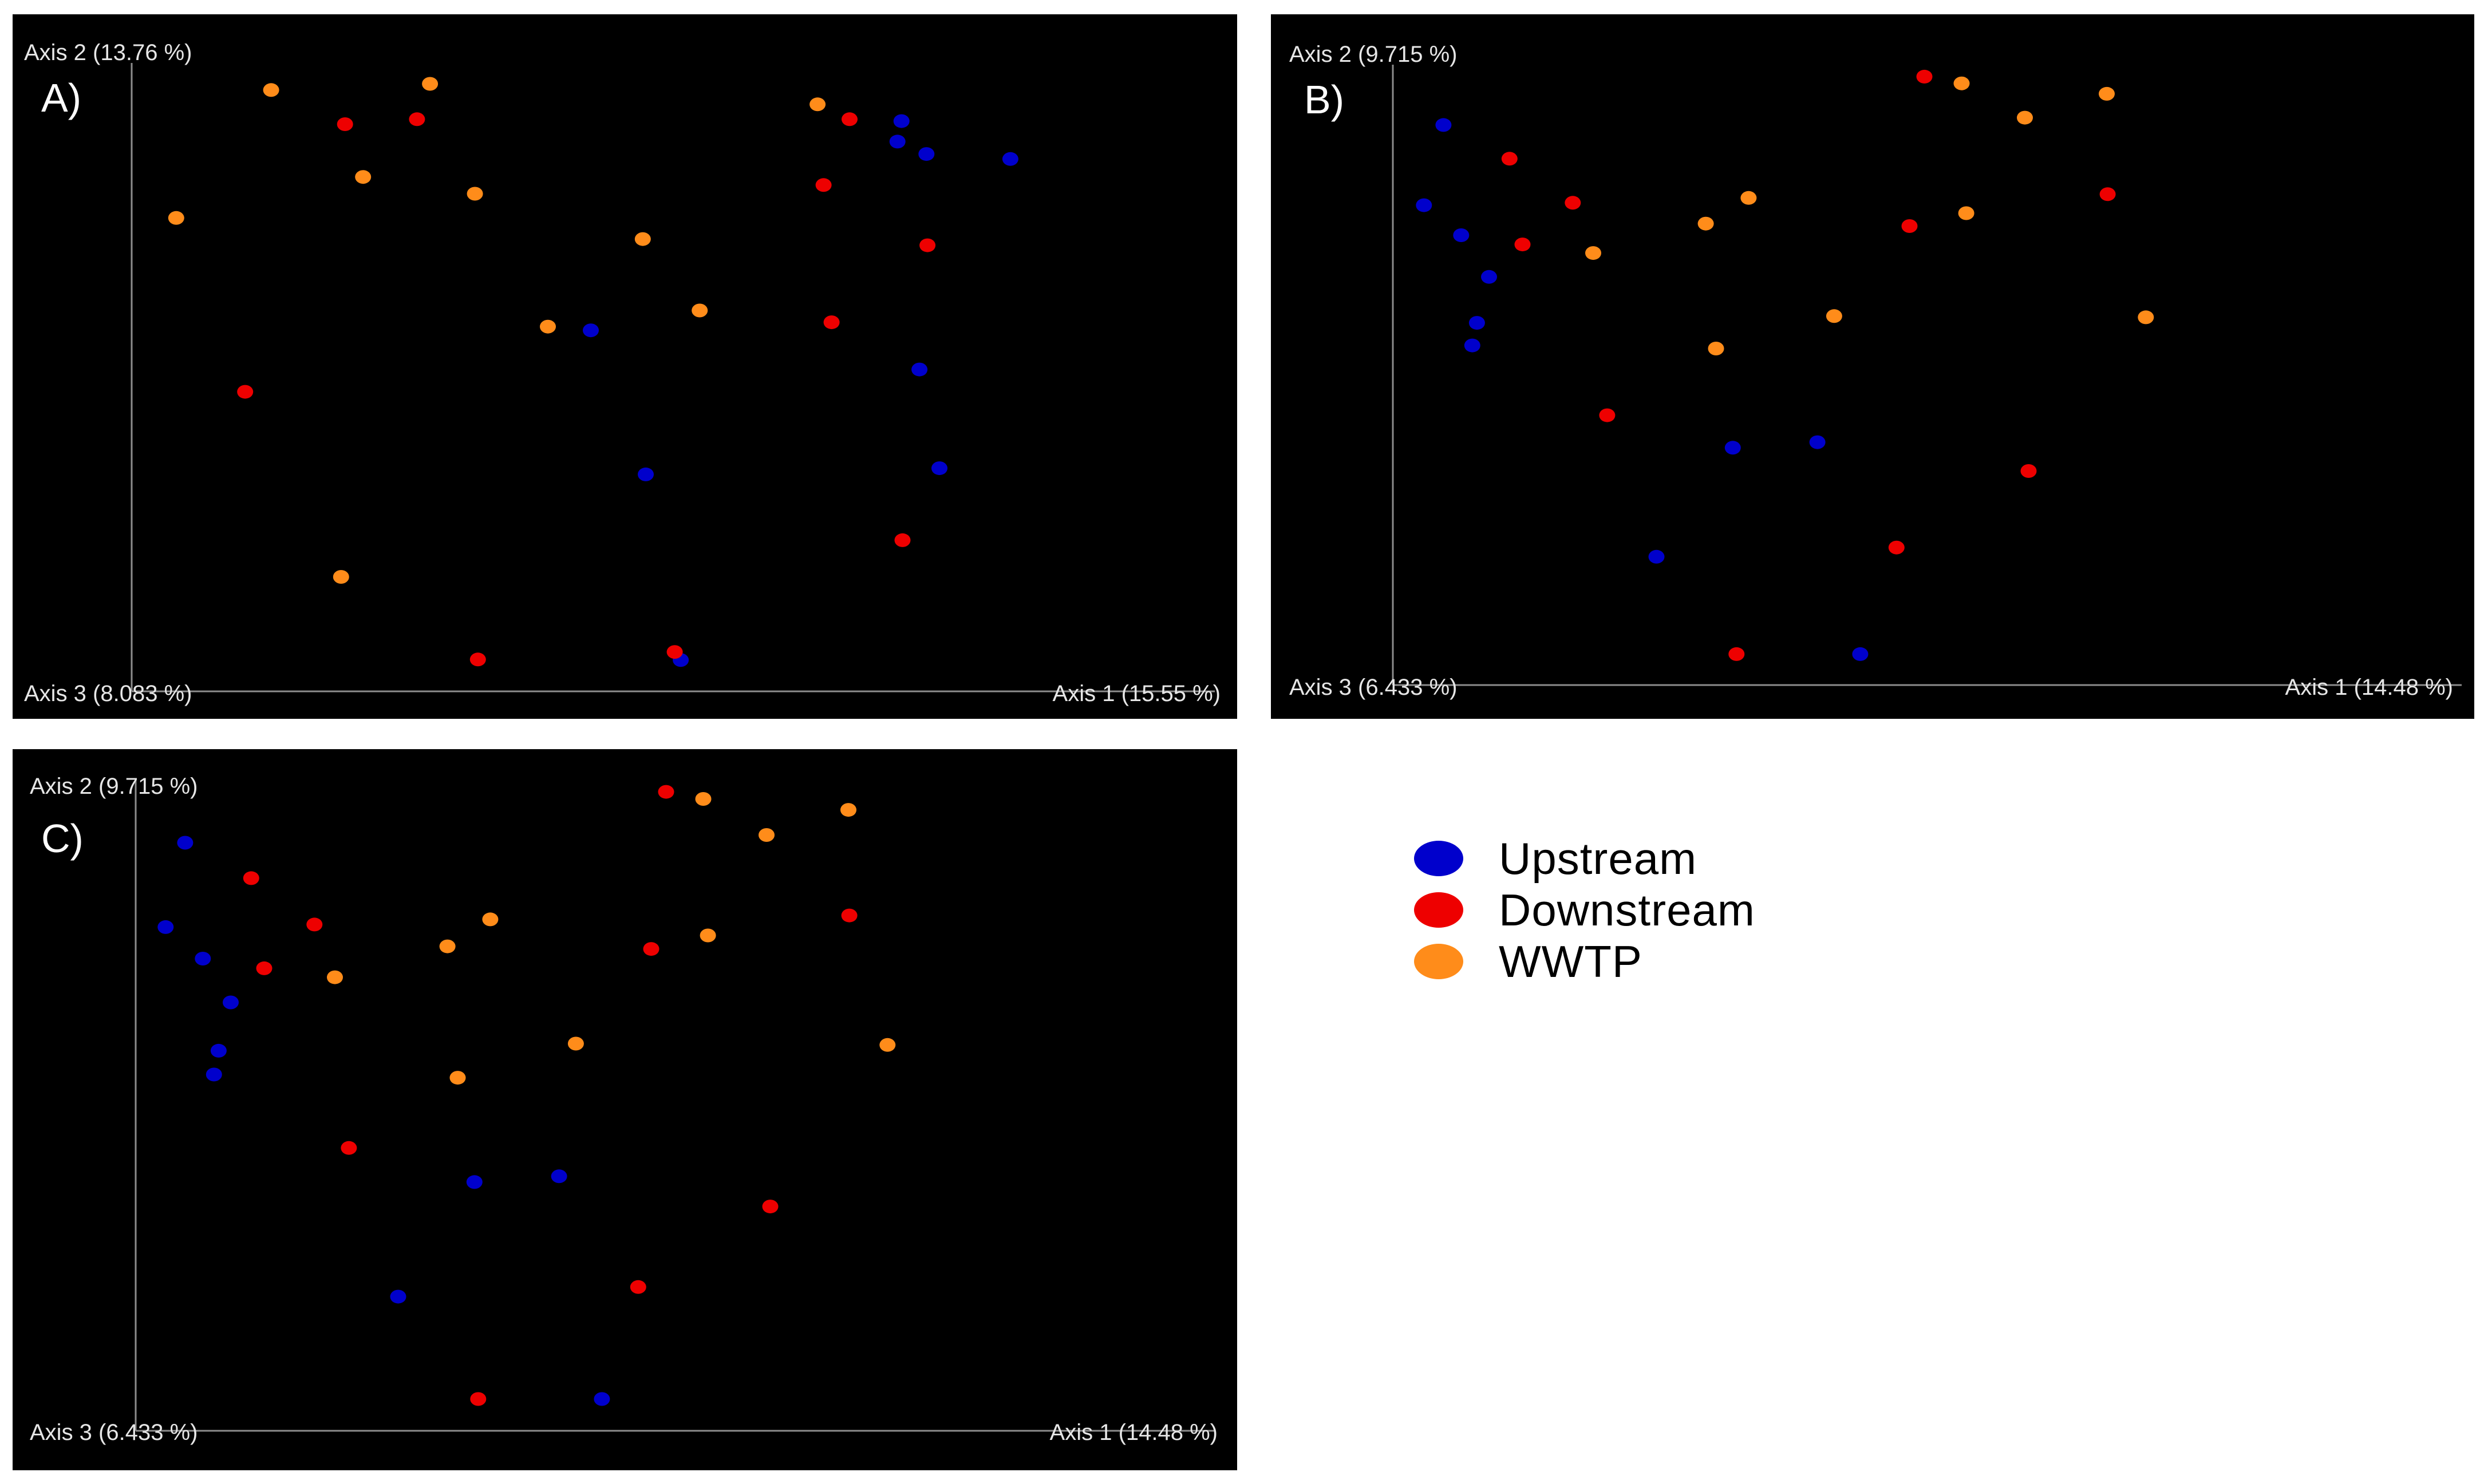 This screenshot has width=2484, height=1484. Describe the element at coordinates (1137, 693) in the screenshot. I see `axis-1-label: Axis 1 (15.55 %)` at that location.